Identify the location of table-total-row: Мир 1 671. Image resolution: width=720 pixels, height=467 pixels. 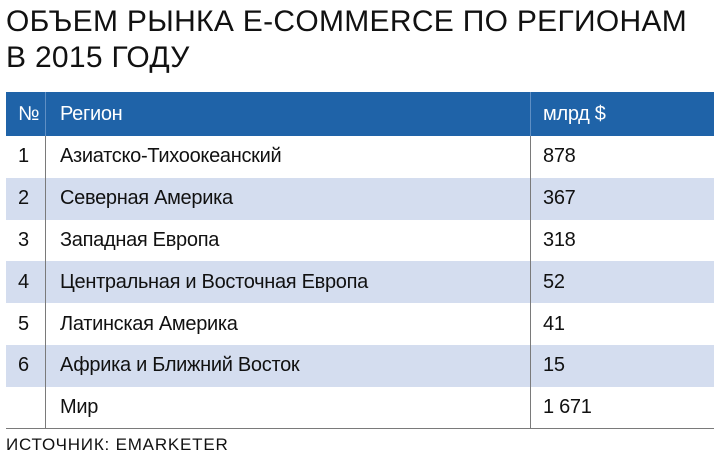
(360, 407).